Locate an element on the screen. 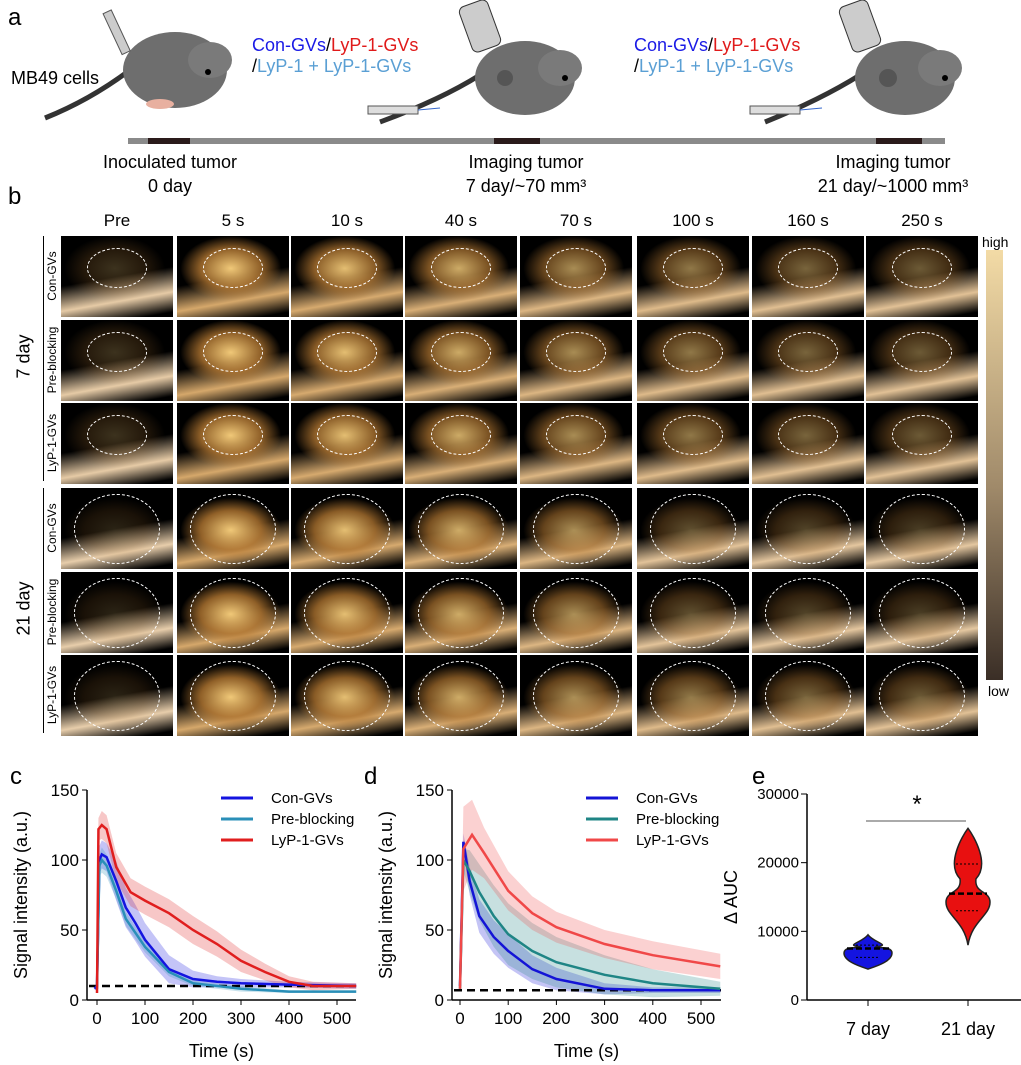 The image size is (1021, 1065). x-tick-label: 21 day is located at coordinates (968, 1029).